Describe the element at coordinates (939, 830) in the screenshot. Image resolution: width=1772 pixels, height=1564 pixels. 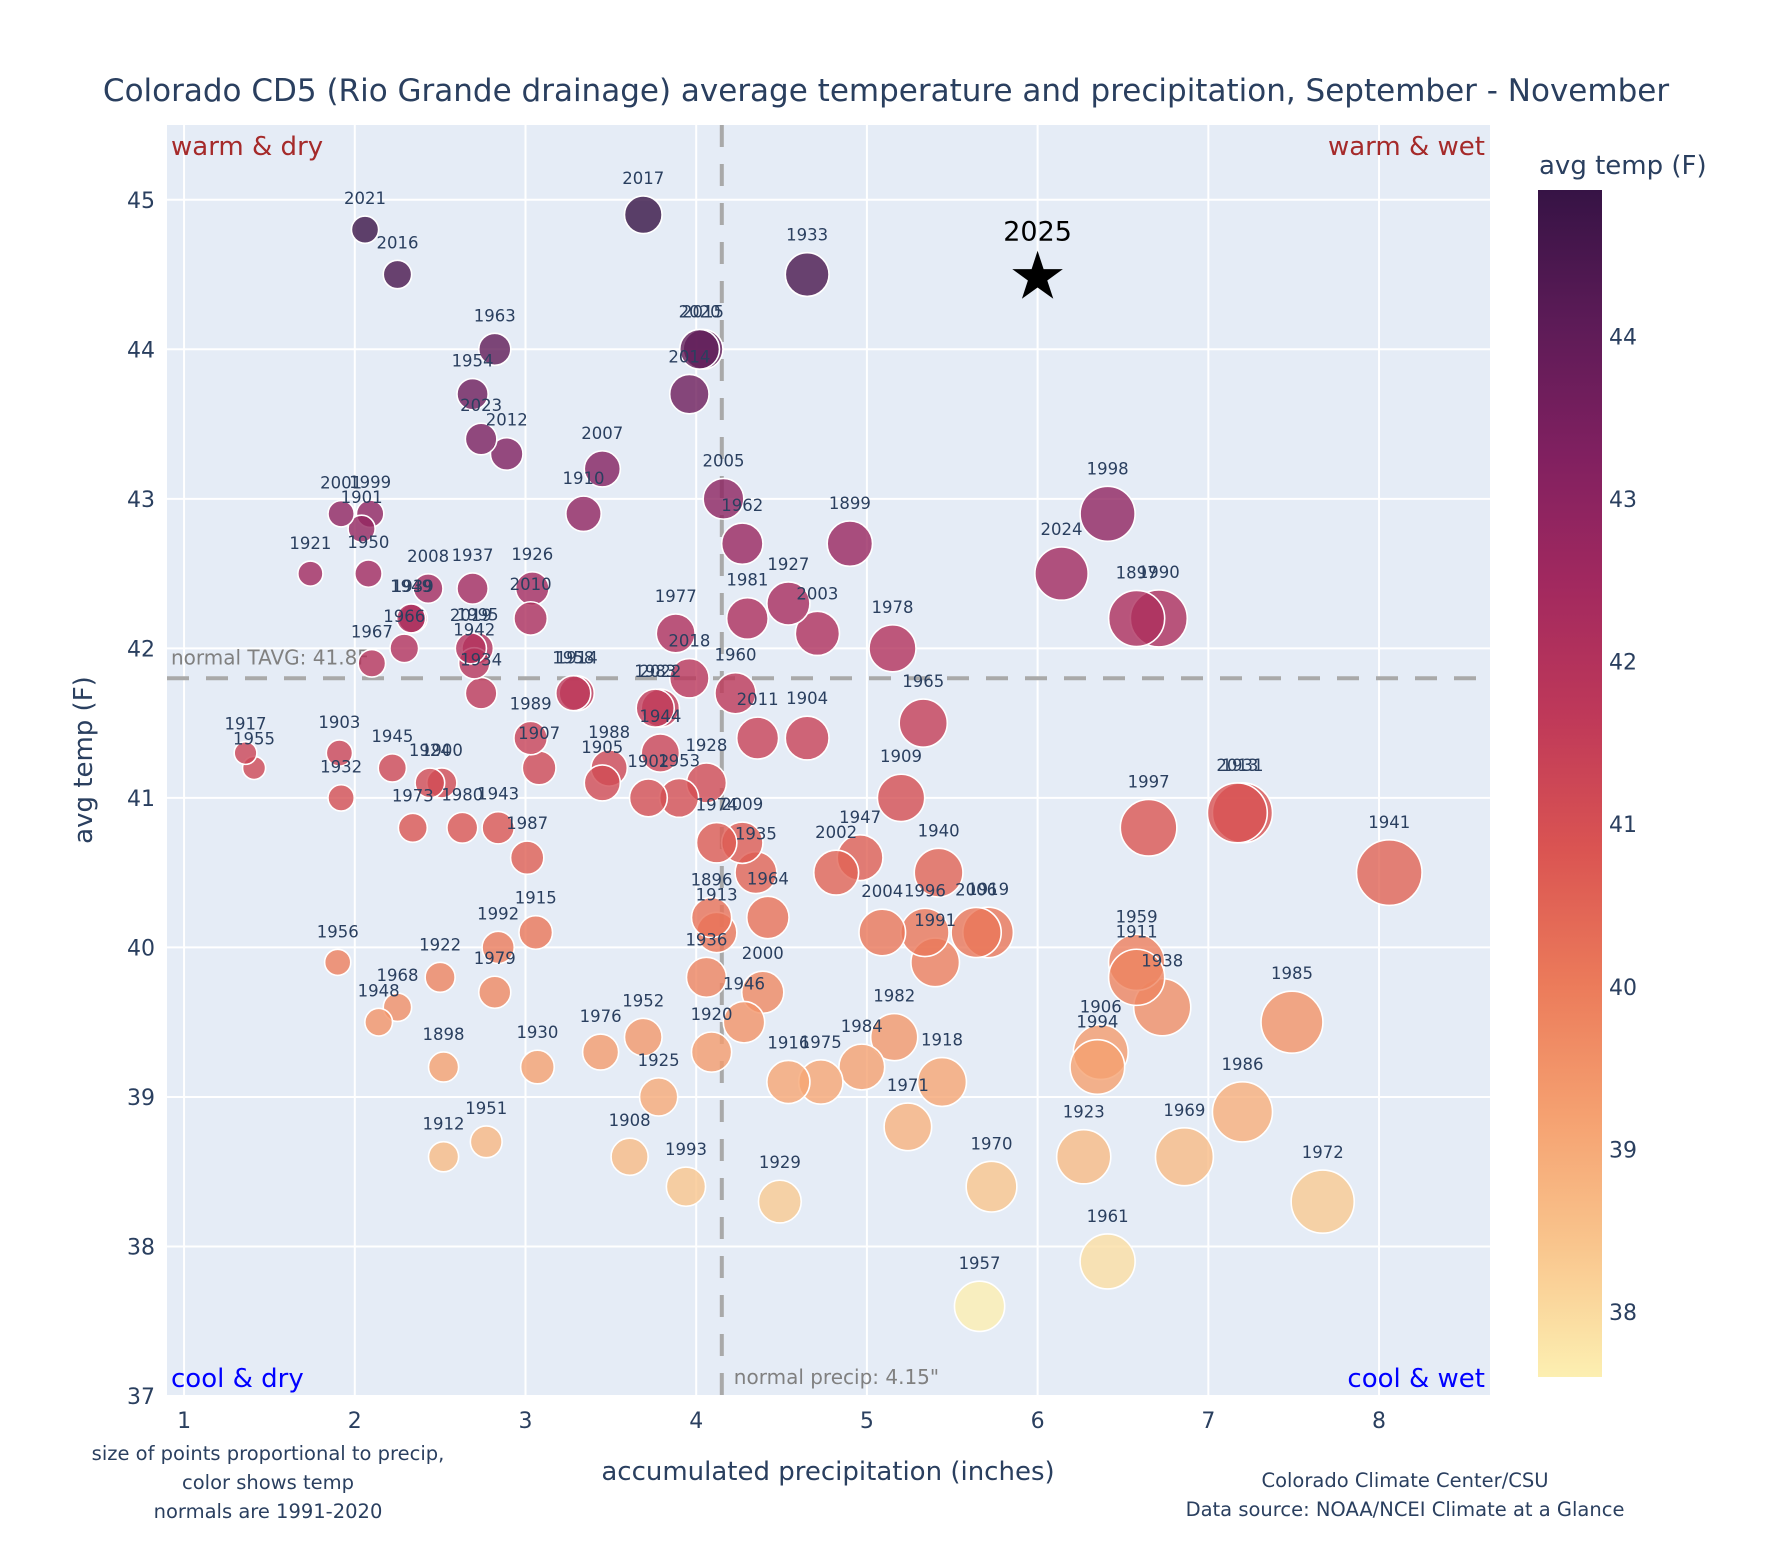
I see `point-year-label: 1940` at that location.